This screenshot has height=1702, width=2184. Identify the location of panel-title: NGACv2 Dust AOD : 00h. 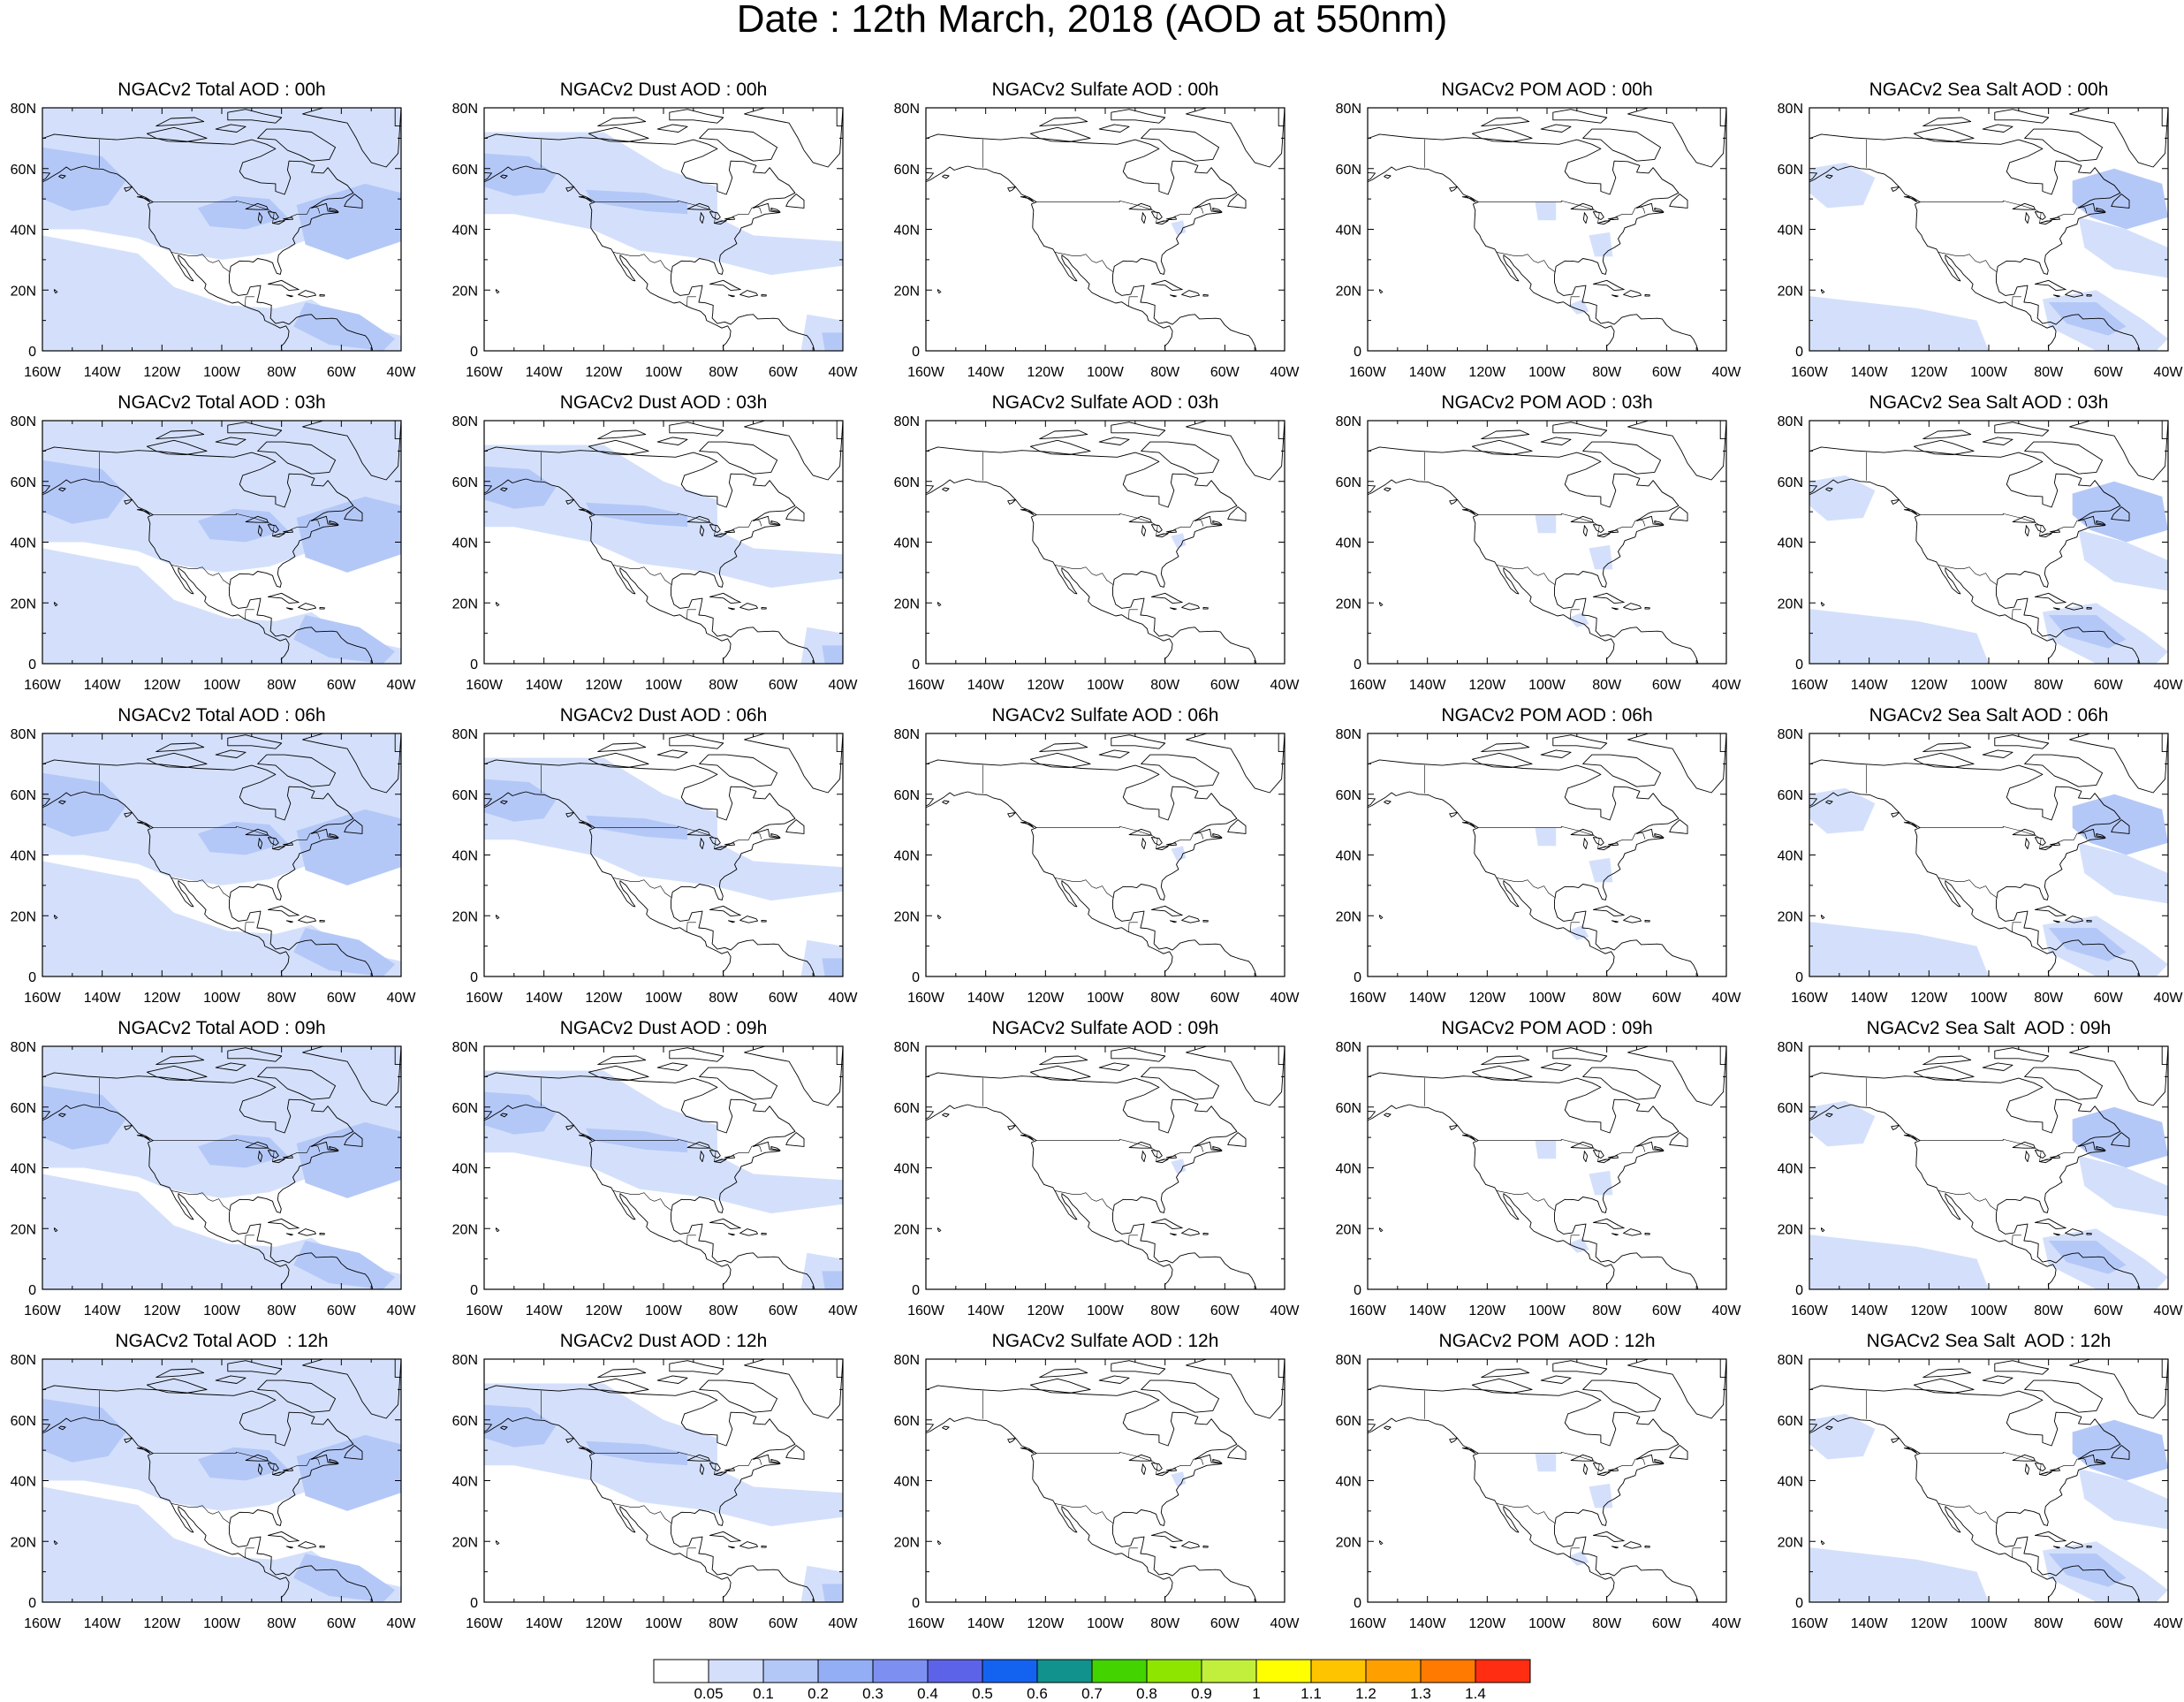
(663, 90).